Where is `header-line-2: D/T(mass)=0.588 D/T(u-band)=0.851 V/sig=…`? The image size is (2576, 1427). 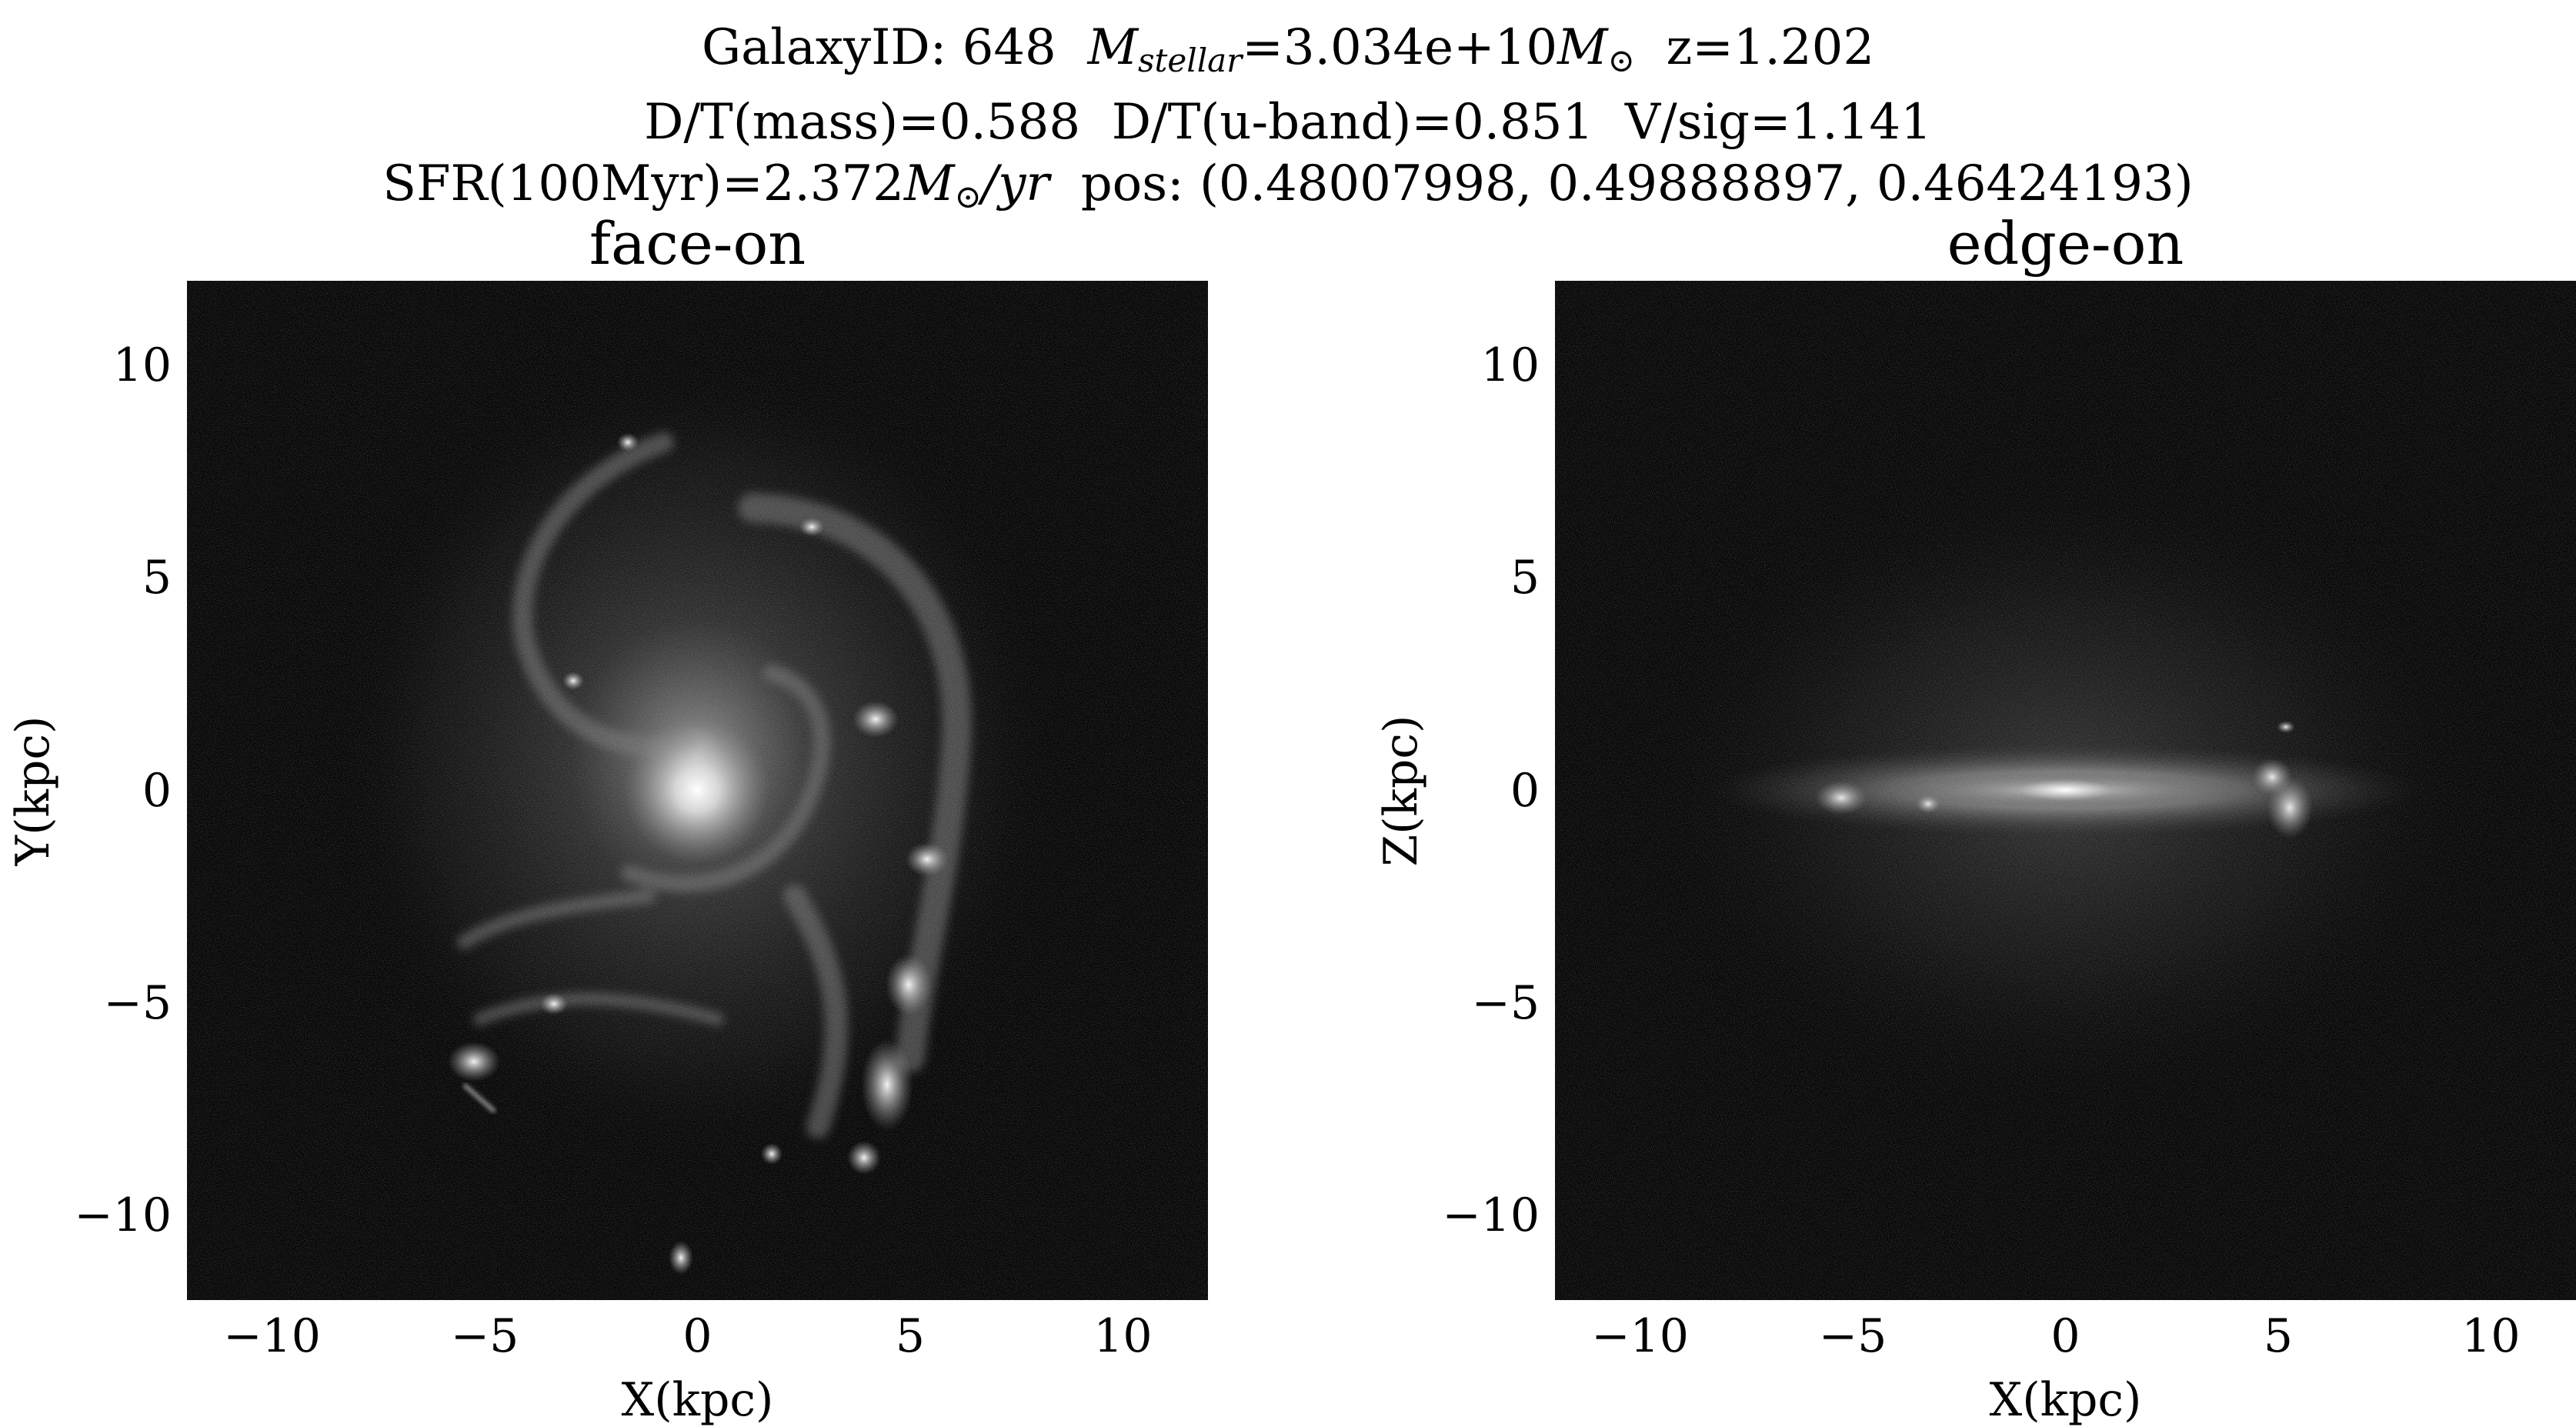
header-line-2: D/T(mass)=0.588 D/T(u-band)=0.851 V/sig=… is located at coordinates (1288, 123).